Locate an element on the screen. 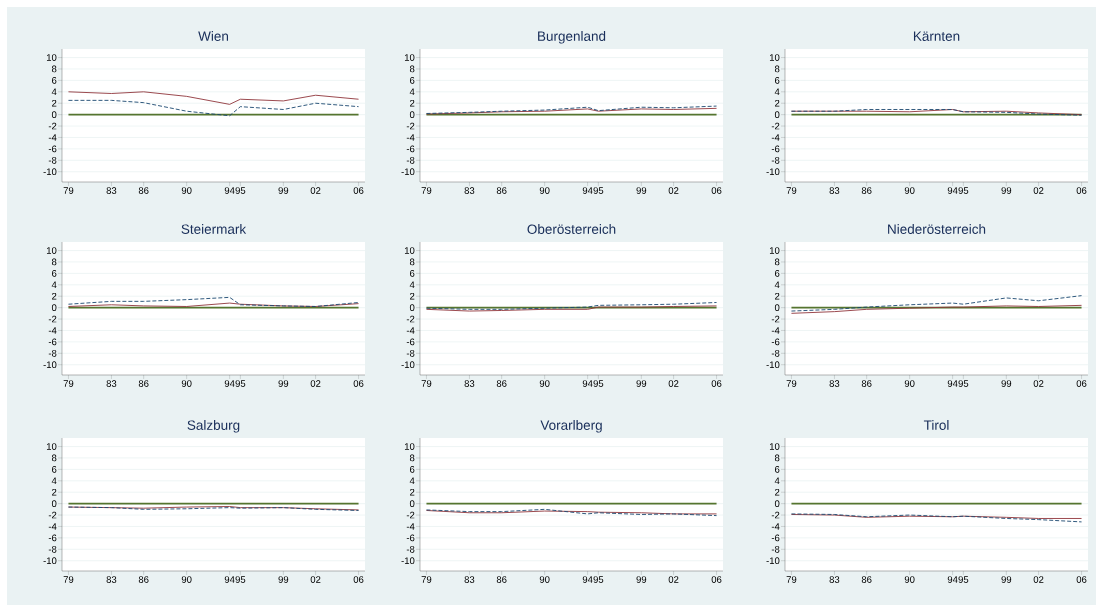  chart-title: Salzburg is located at coordinates (213, 426).